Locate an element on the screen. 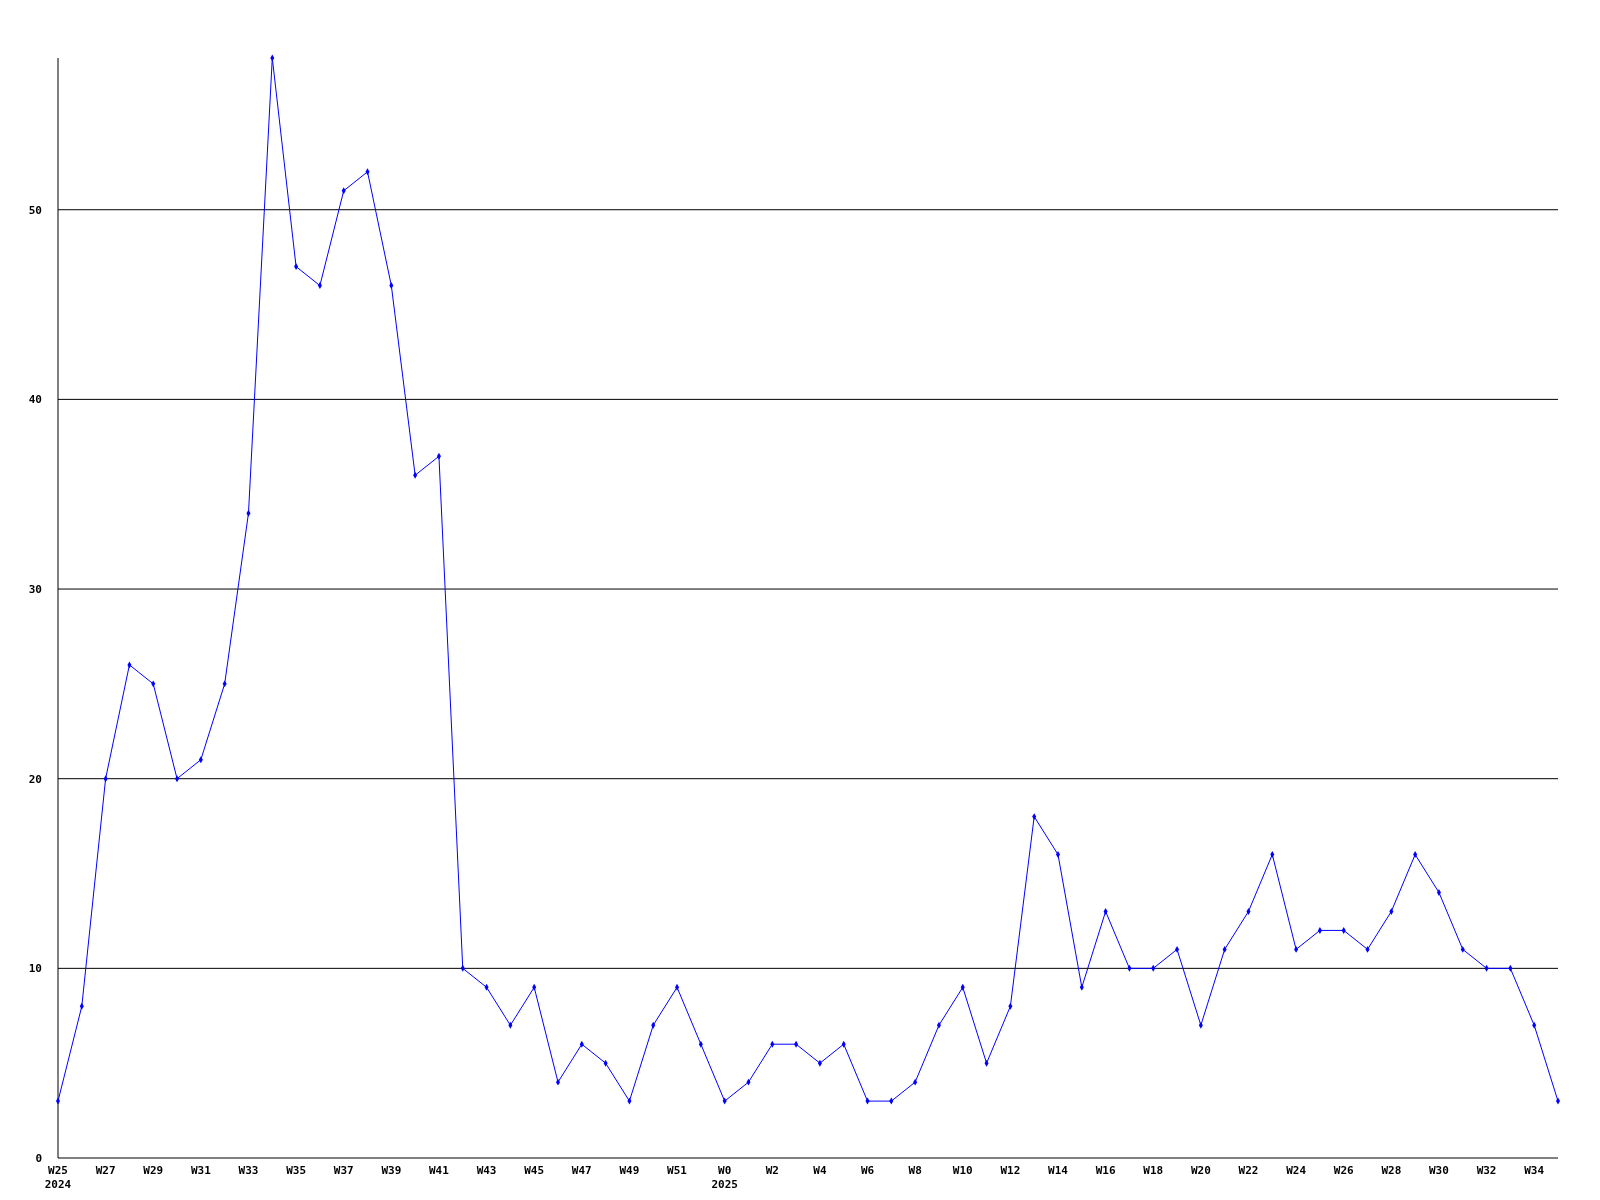 Image resolution: width=1600 pixels, height=1200 pixels. x-tick-label: W28 is located at coordinates (1391, 1170).